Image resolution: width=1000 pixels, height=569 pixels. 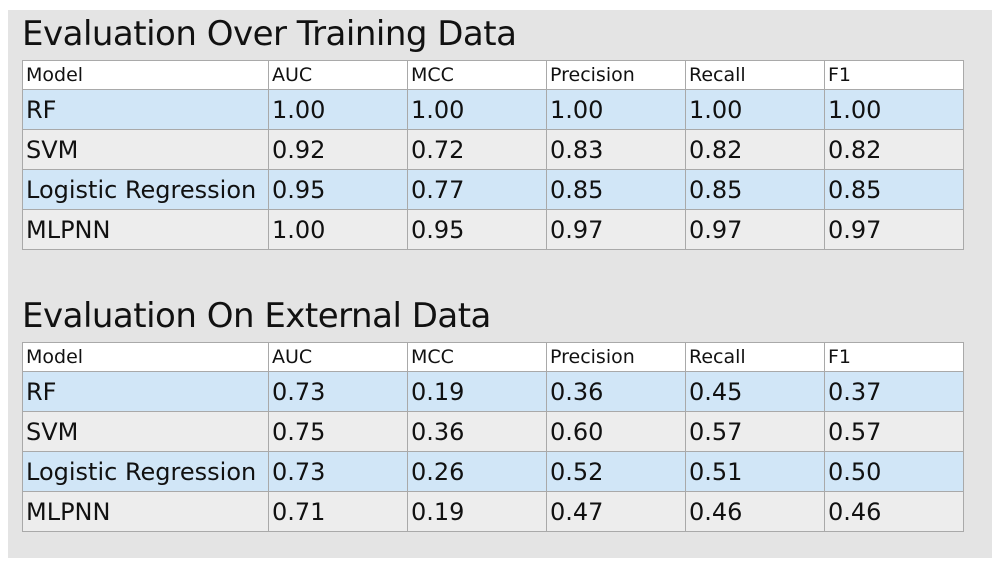 What do you see at coordinates (755, 511) in the screenshot?
I see `recall-cell: 0.46` at bounding box center [755, 511].